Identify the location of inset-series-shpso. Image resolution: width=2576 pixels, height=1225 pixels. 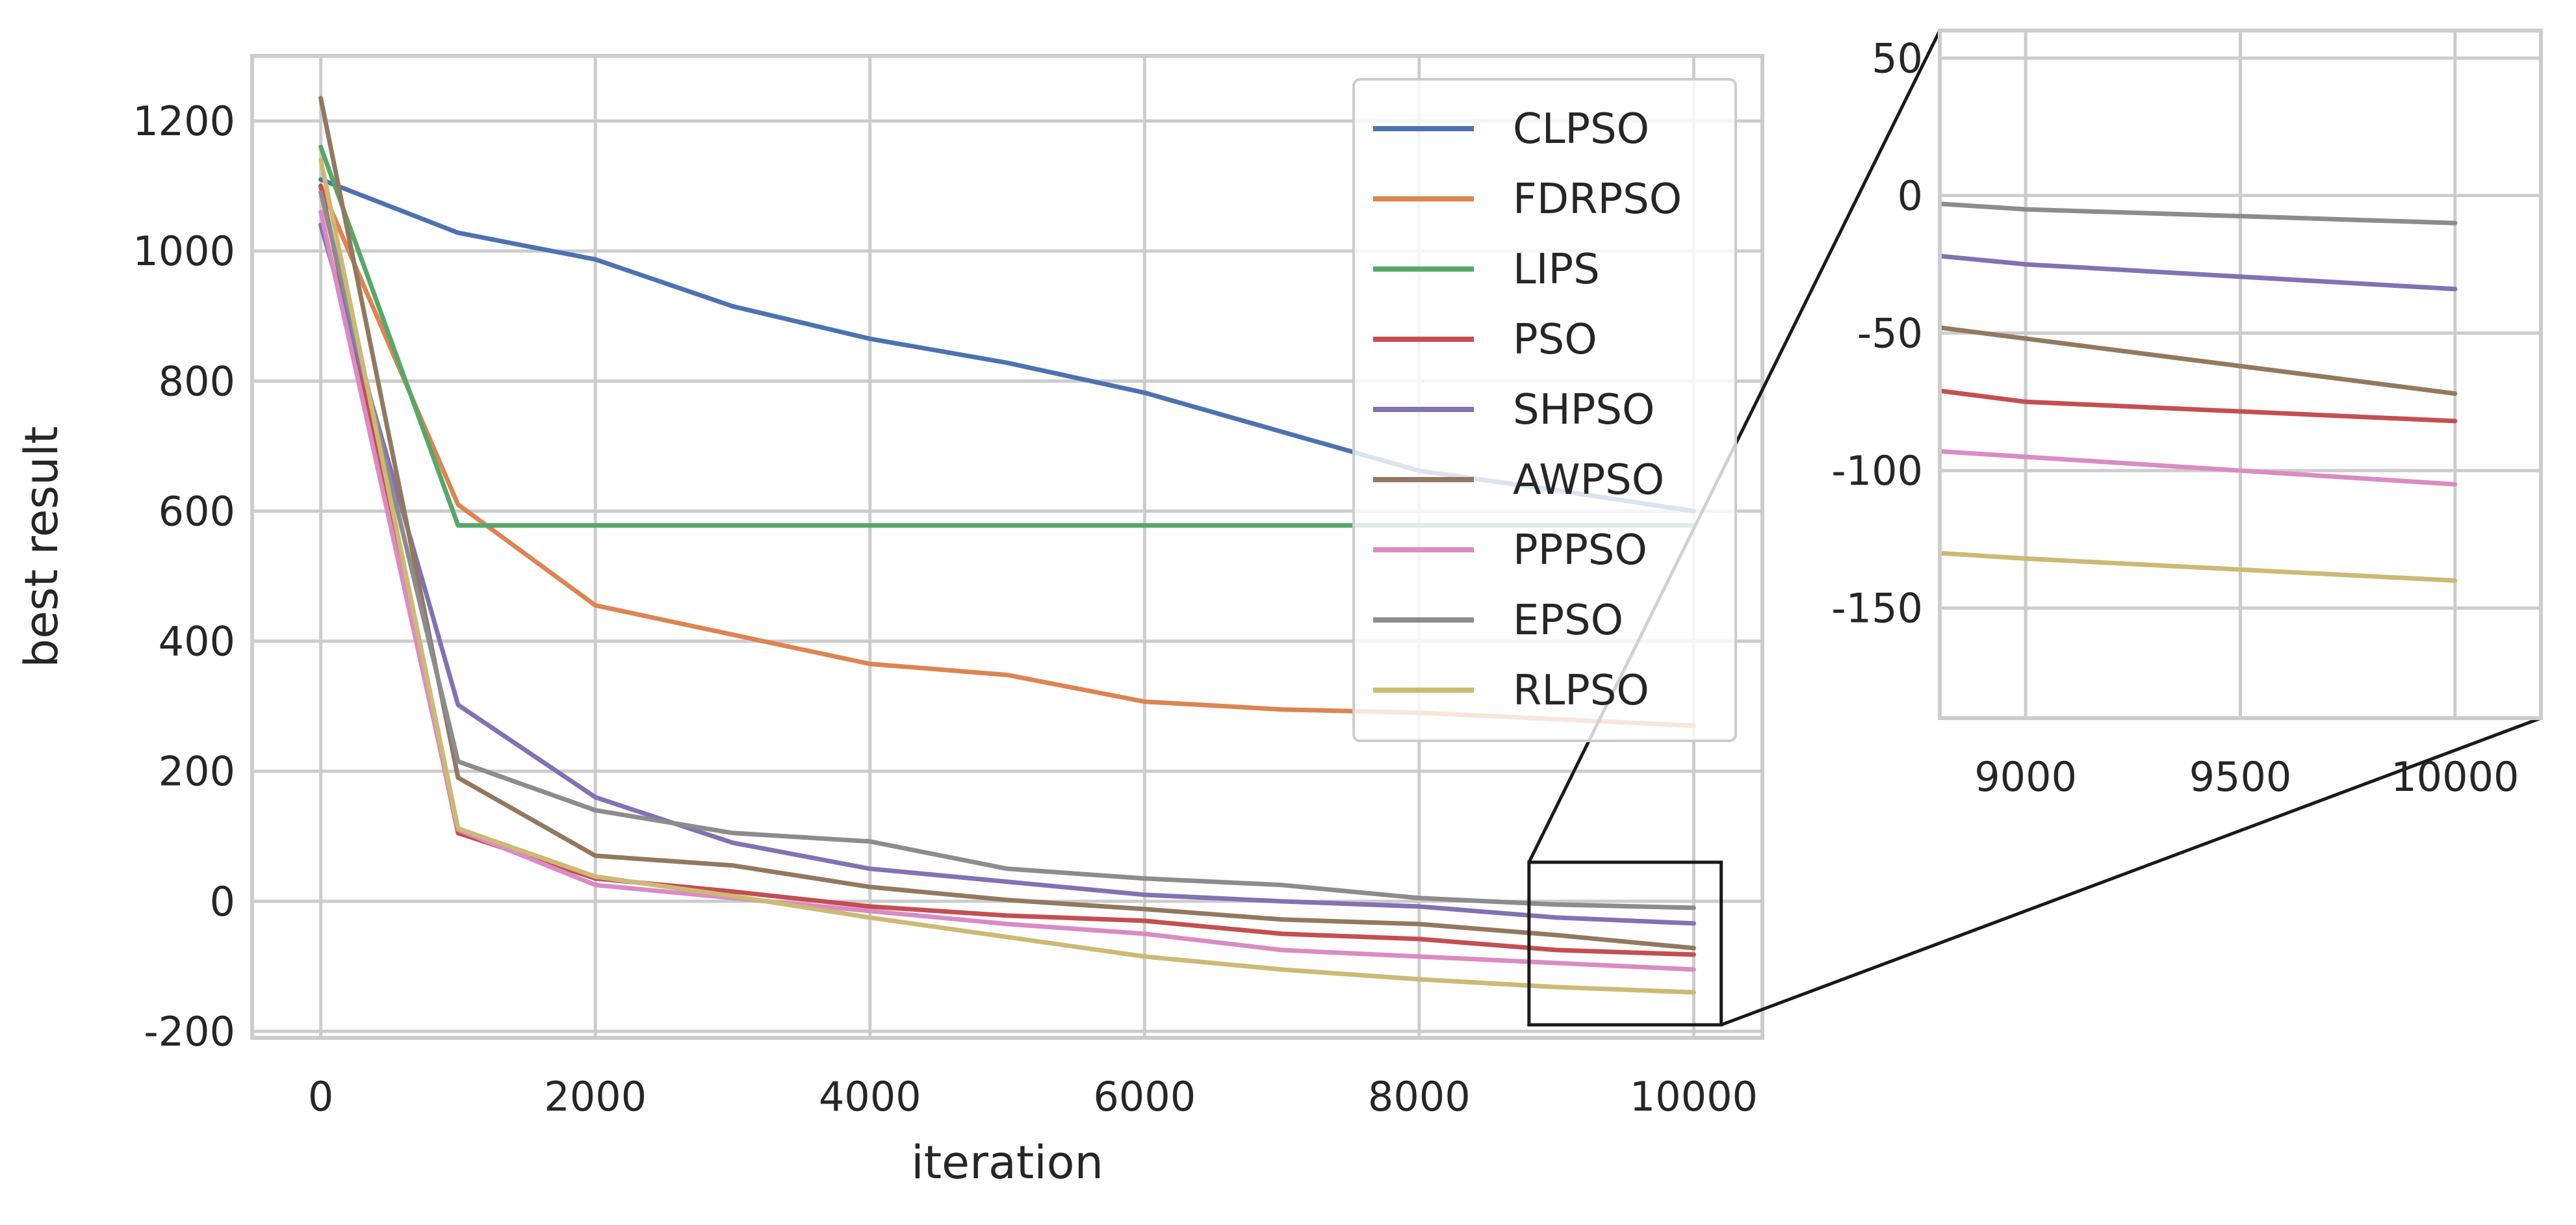
(2199, 272).